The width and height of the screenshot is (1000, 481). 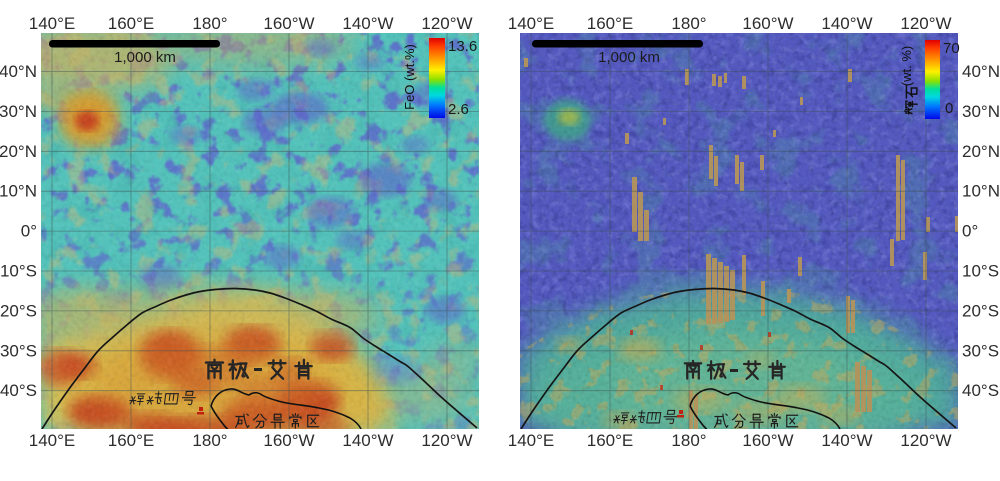 What do you see at coordinates (906, 66) in the screenshot?
I see `svg-text: (wt. %)` at bounding box center [906, 66].